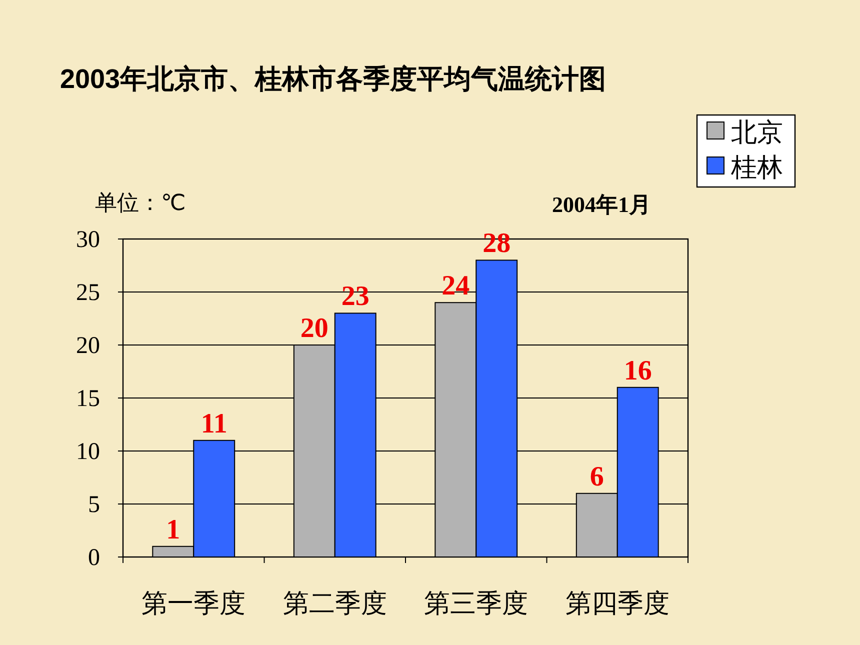  What do you see at coordinates (601, 204) in the screenshot?
I see `text: 2004年1月` at bounding box center [601, 204].